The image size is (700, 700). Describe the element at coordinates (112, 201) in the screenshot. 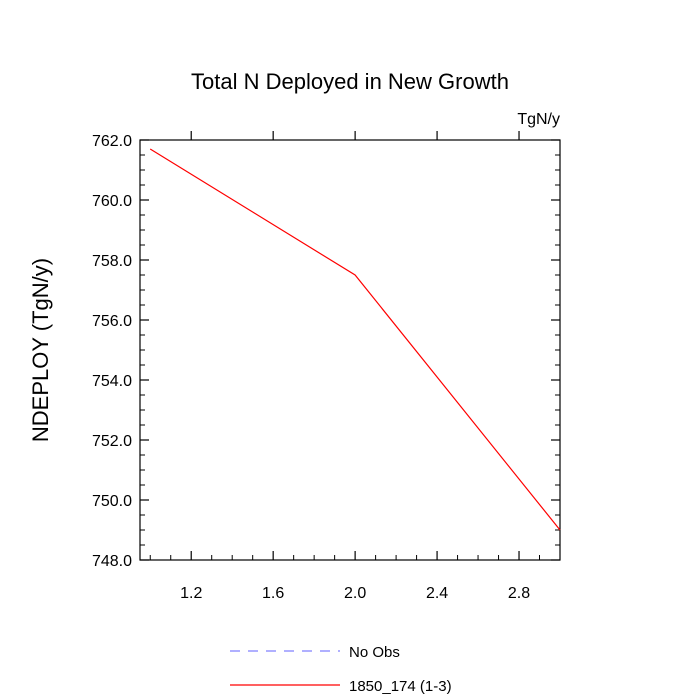

I see `y-tick-label: 760.0` at that location.